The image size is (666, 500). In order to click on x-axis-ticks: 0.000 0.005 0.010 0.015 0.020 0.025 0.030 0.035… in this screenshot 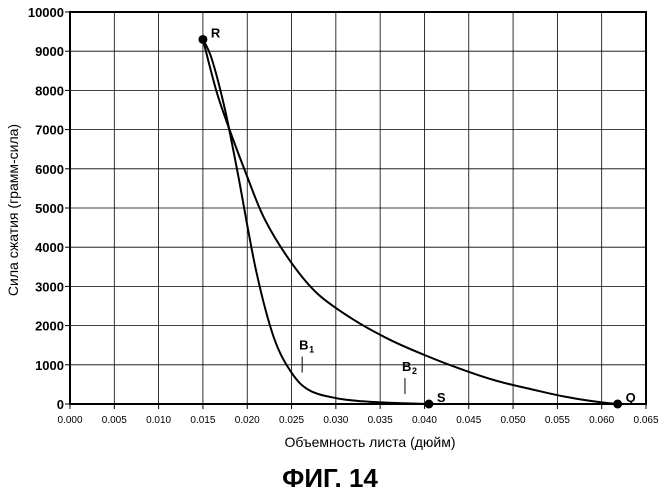, I will do `click(358, 415)`.